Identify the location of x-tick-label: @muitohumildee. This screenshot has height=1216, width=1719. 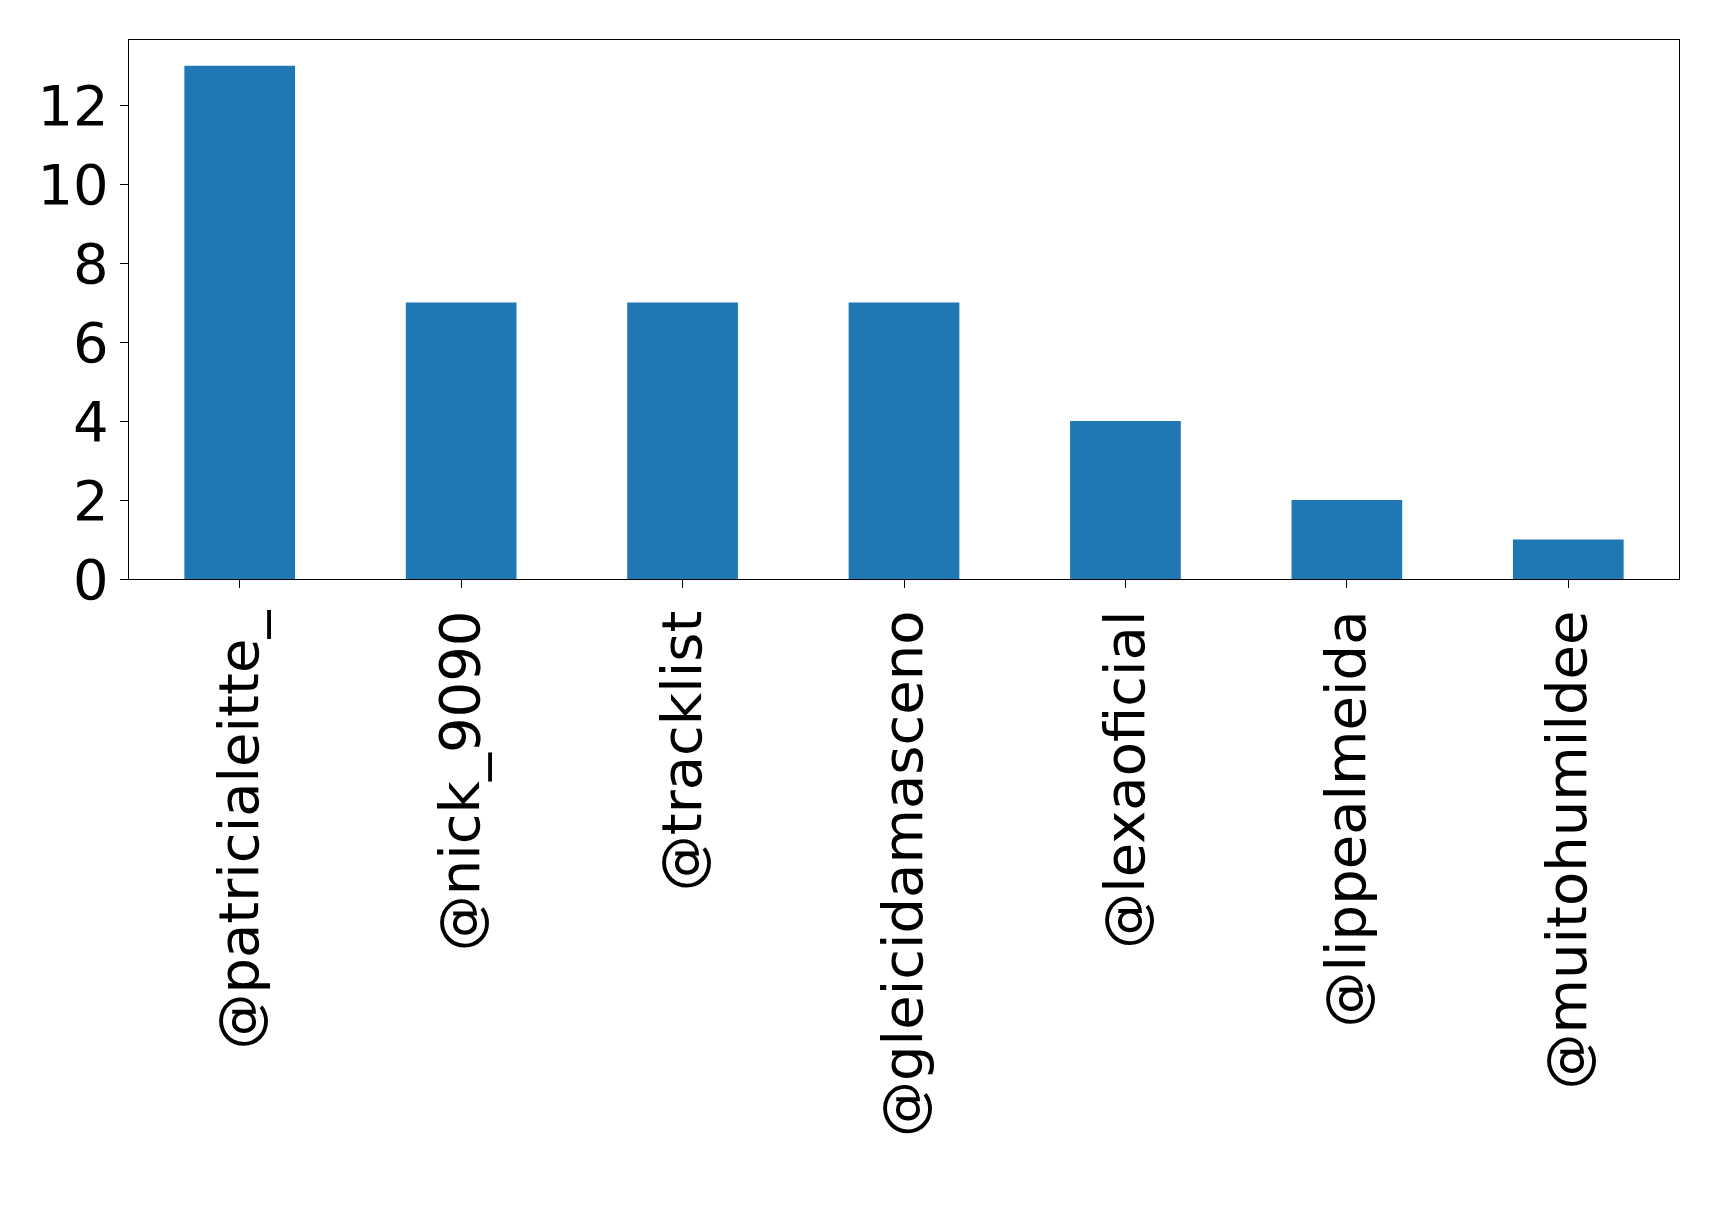
(1567, 850).